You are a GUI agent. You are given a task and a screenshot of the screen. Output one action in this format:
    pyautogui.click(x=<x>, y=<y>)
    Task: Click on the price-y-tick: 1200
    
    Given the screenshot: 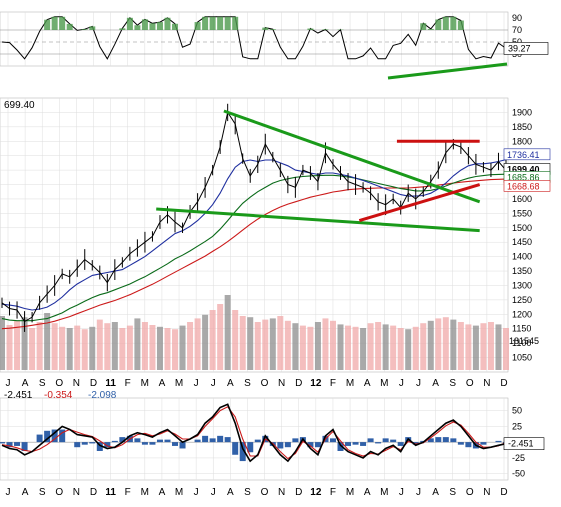 What is the action you would take?
    pyautogui.click(x=522, y=314)
    